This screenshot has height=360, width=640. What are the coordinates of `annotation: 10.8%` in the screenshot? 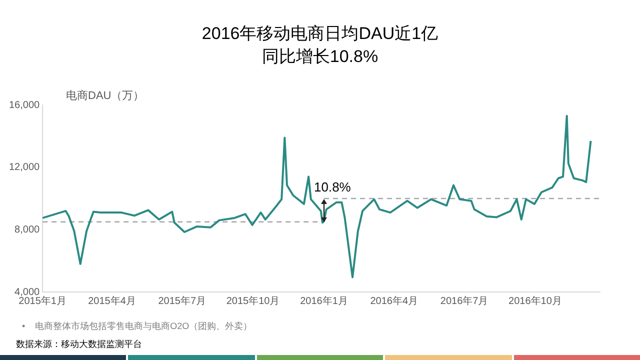 It's located at (333, 187).